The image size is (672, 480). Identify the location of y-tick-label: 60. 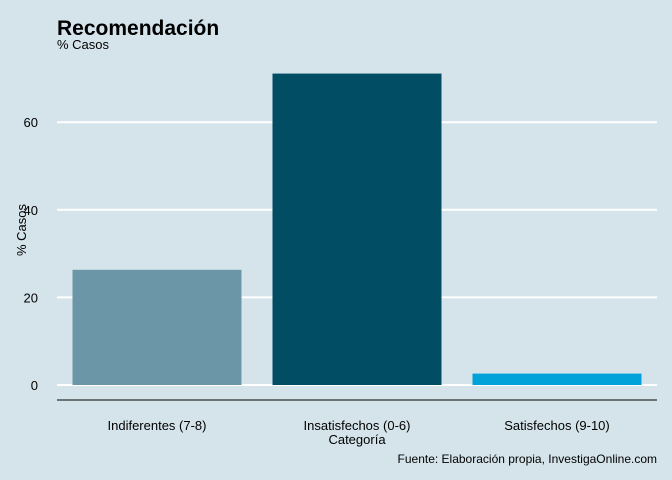
(31, 122).